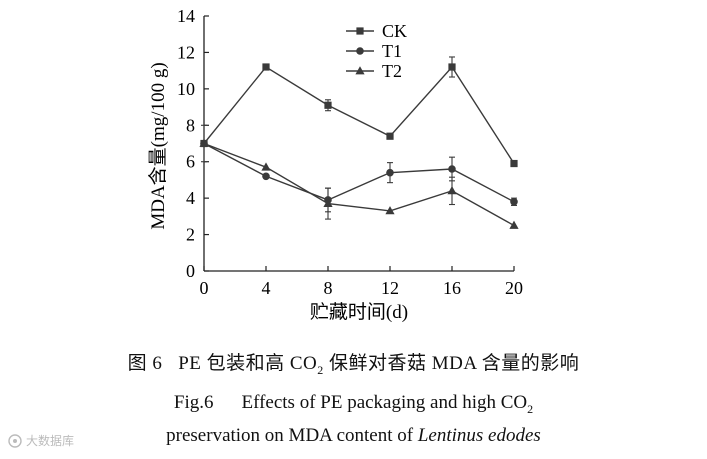 This screenshot has width=707, height=459. What do you see at coordinates (390, 288) in the screenshot?
I see `x-tick-label: 12` at bounding box center [390, 288].